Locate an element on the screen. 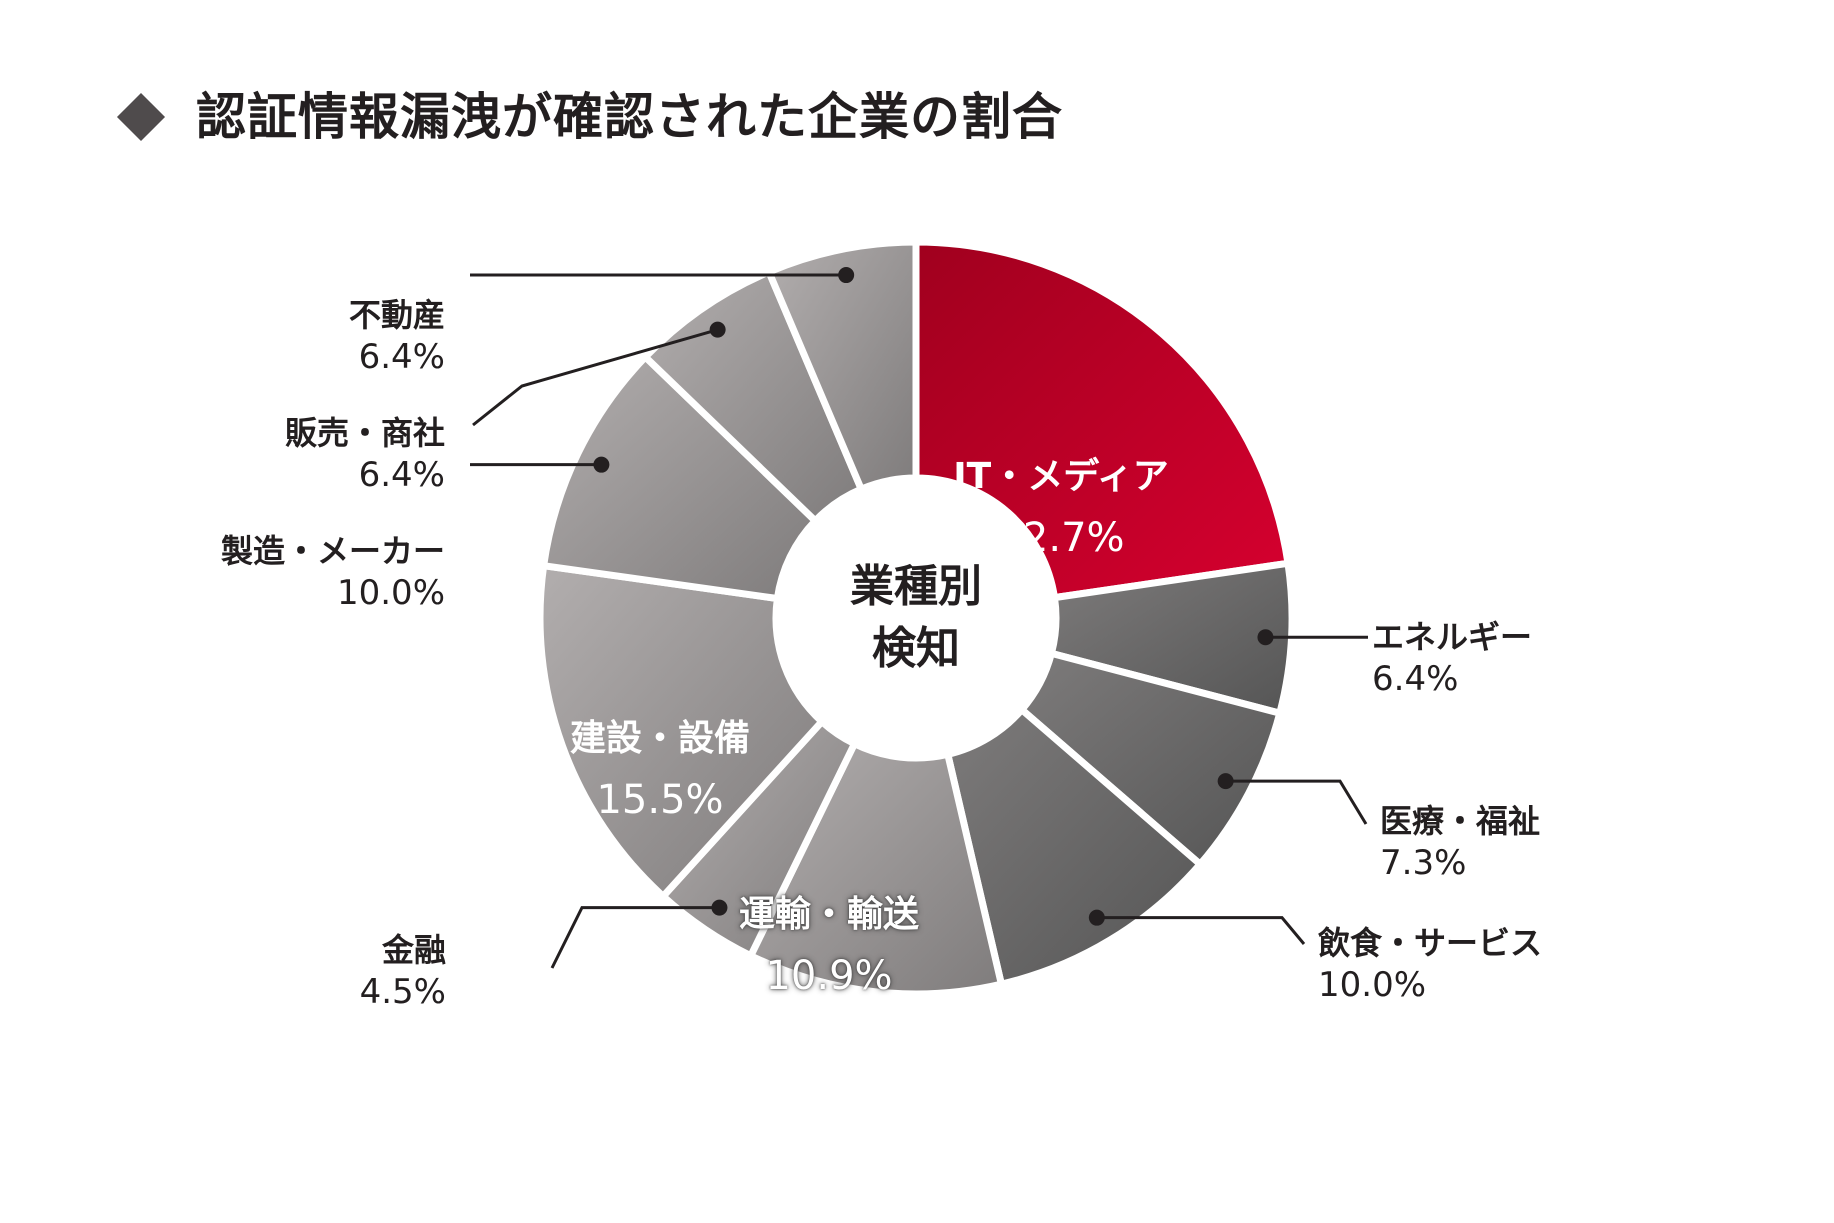 This screenshot has width=1834, height=1223. slice-value-label: 15.5% is located at coordinates (660, 800).